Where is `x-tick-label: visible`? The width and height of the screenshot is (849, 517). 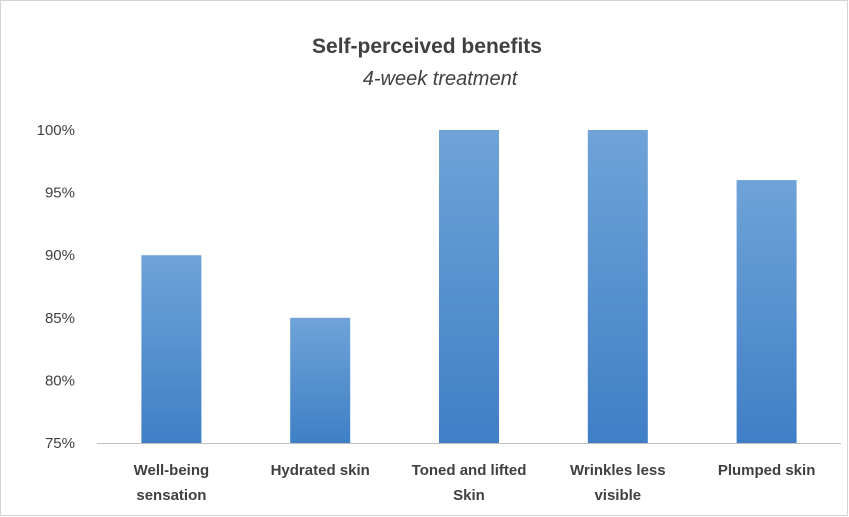 x-tick-label: visible is located at coordinates (617, 495).